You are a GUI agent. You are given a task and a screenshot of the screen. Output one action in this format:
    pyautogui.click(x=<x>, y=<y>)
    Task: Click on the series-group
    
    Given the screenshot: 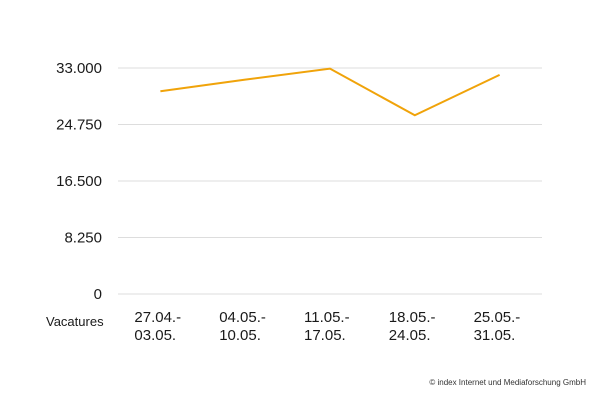 What is the action you would take?
    pyautogui.click(x=330, y=92)
    